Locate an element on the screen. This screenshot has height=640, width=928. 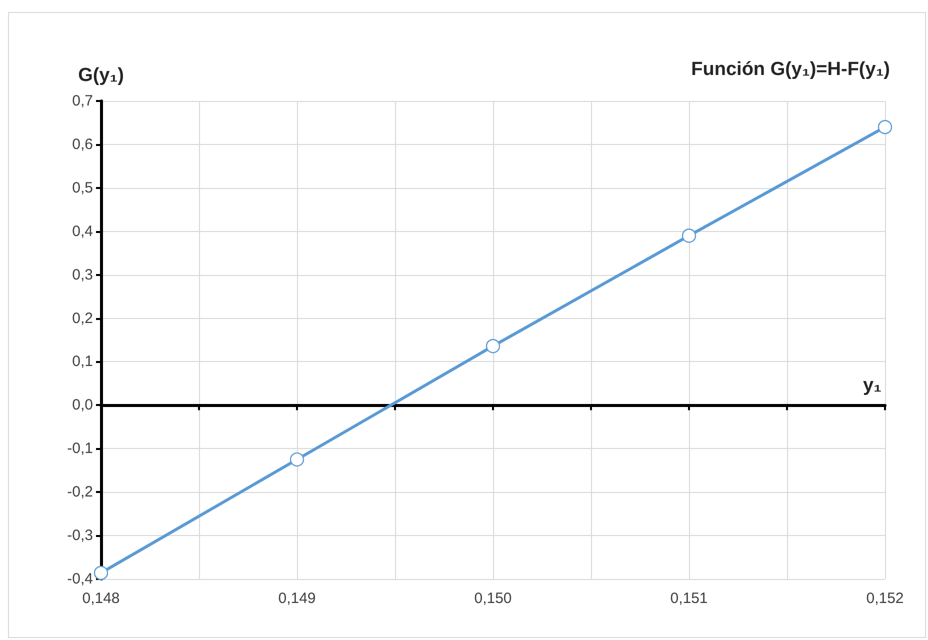
y-axis-title: G(y₁) is located at coordinates (101, 75).